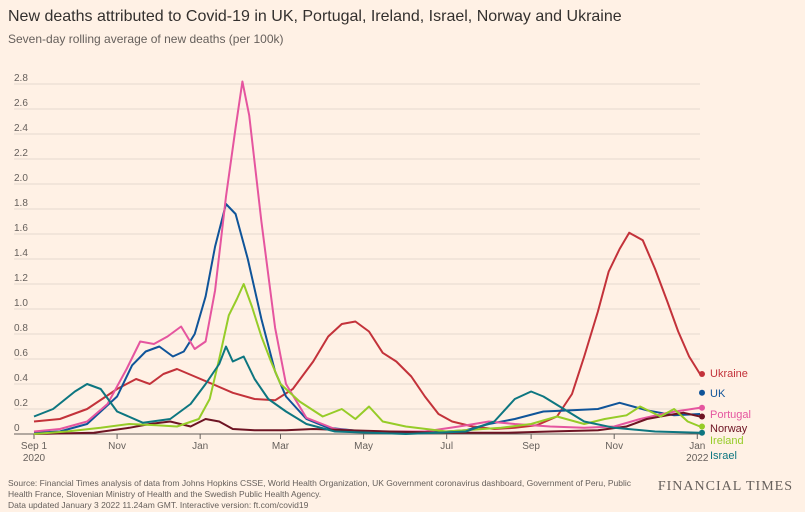 This screenshot has height=512, width=805. I want to click on y-tick-label: 0.8, so click(21, 328).